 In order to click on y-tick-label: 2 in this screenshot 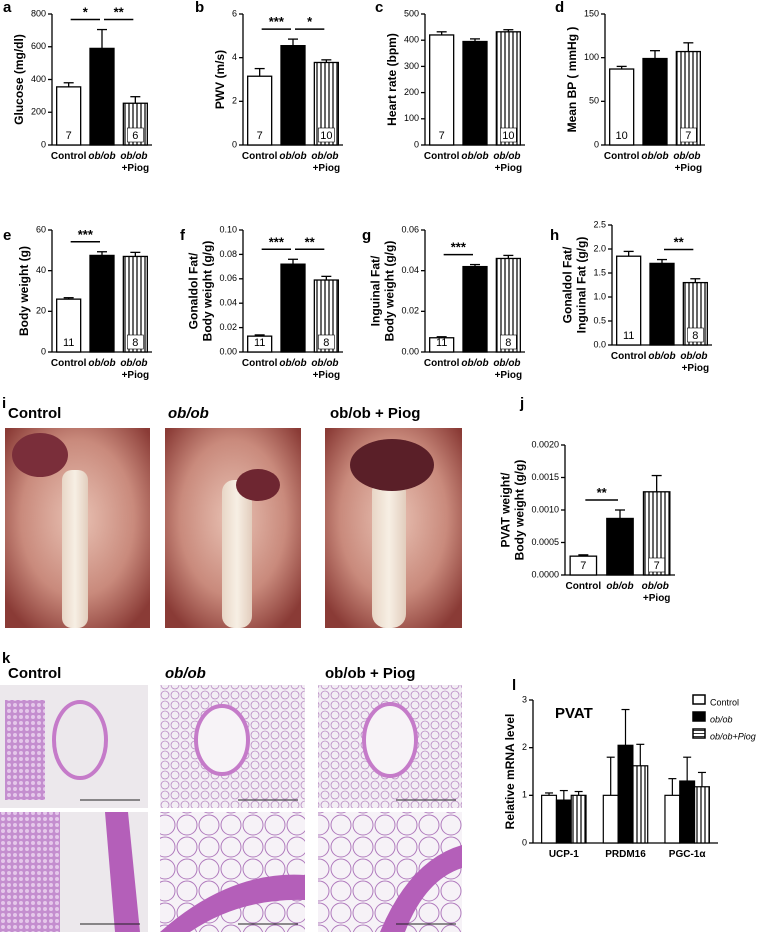, I will do `click(234, 101)`.